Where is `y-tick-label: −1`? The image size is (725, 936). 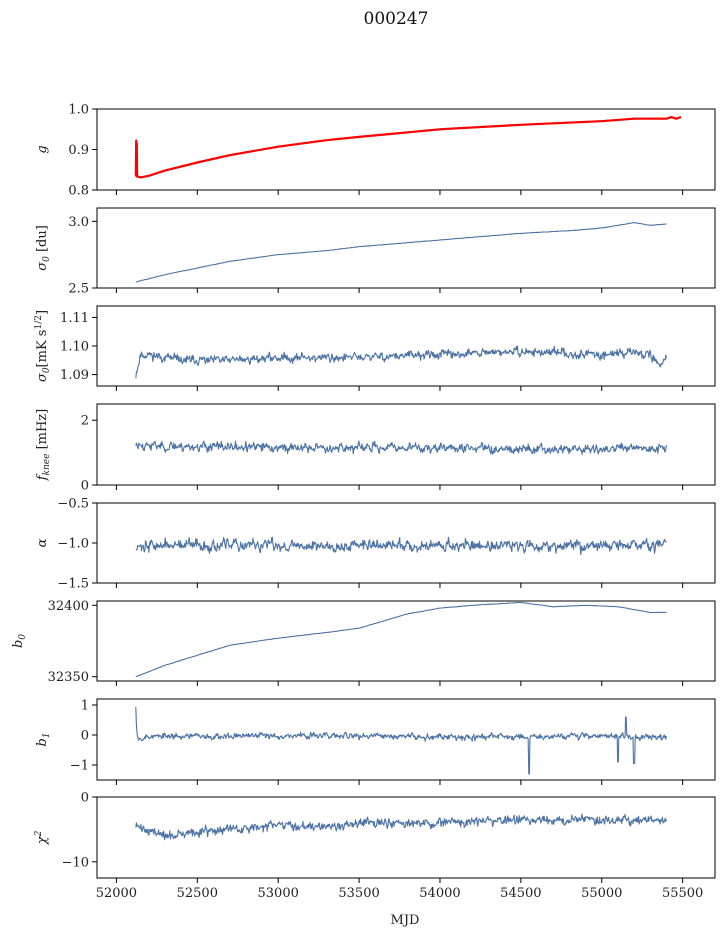
y-tick-label: −1 is located at coordinates (79, 766).